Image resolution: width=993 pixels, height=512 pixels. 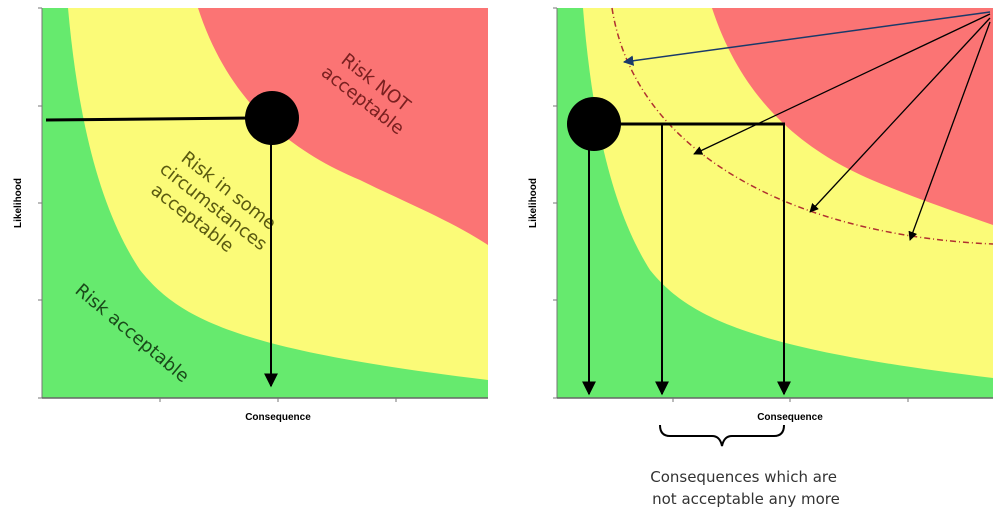 I want to click on left-x-axis-label: Consequence, so click(x=278, y=417).